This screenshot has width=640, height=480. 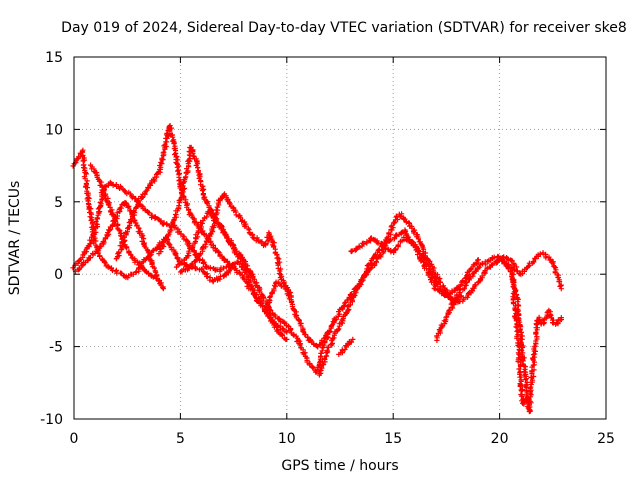 I want to click on x-tick-label: 15, so click(x=393, y=439).